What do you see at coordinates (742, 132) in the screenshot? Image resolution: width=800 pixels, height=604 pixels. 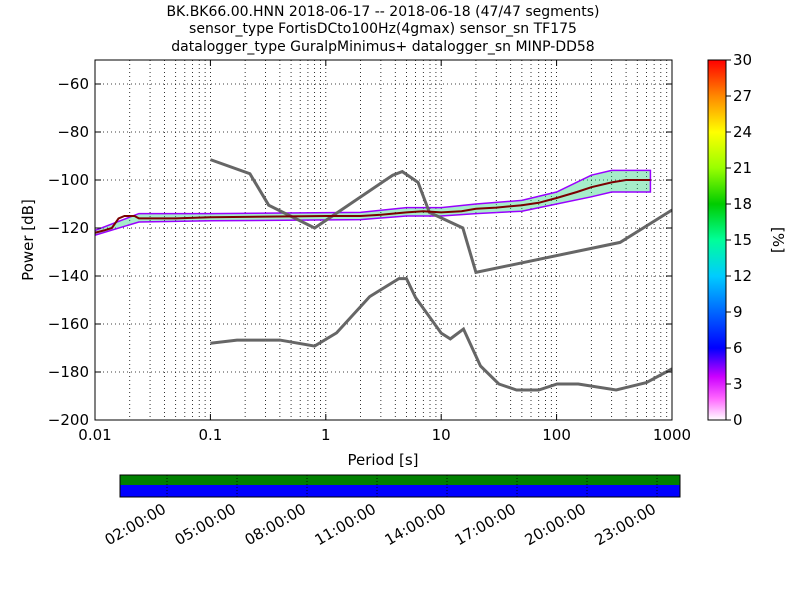 I see `colorbar-tick-label: 24` at bounding box center [742, 132].